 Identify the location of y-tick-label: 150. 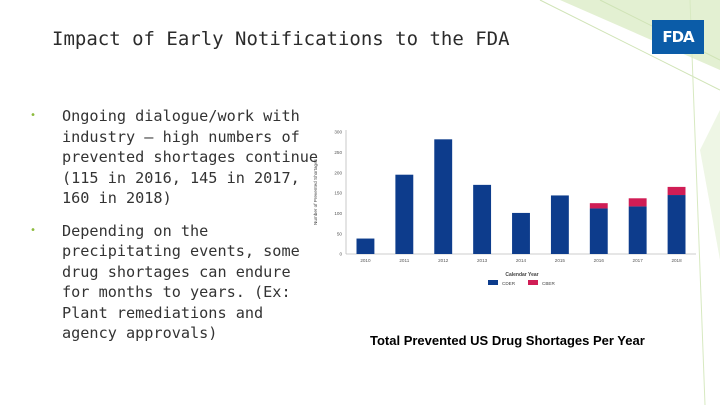
(338, 193).